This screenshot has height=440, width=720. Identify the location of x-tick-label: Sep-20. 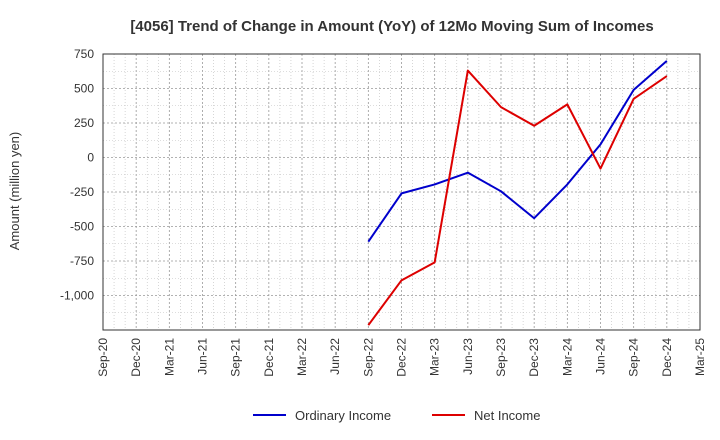
(103, 357).